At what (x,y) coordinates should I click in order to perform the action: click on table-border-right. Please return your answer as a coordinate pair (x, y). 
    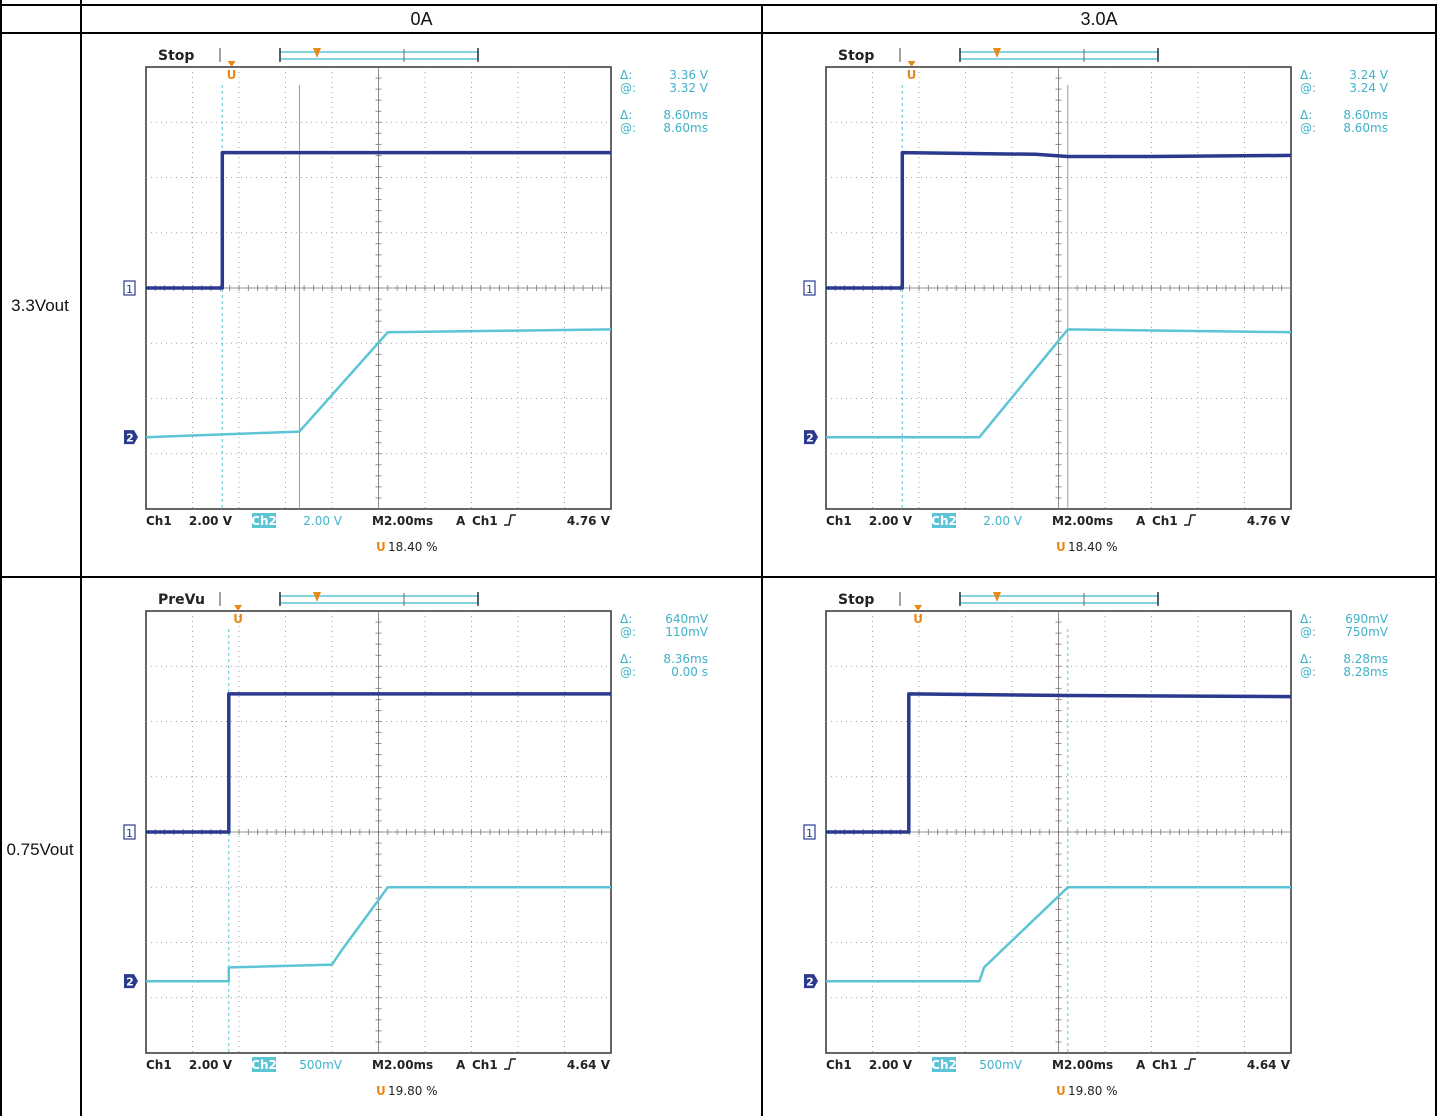
    Looking at the image, I should click on (1436, 560).